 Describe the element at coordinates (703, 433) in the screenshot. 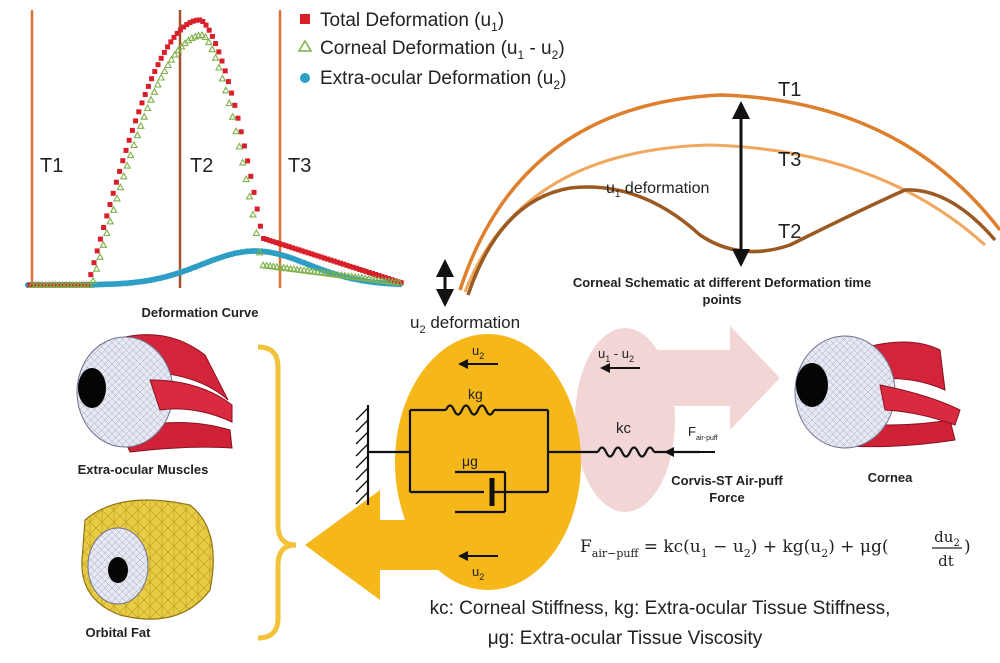

I see `label-f-air-puff: Fair-puff` at that location.